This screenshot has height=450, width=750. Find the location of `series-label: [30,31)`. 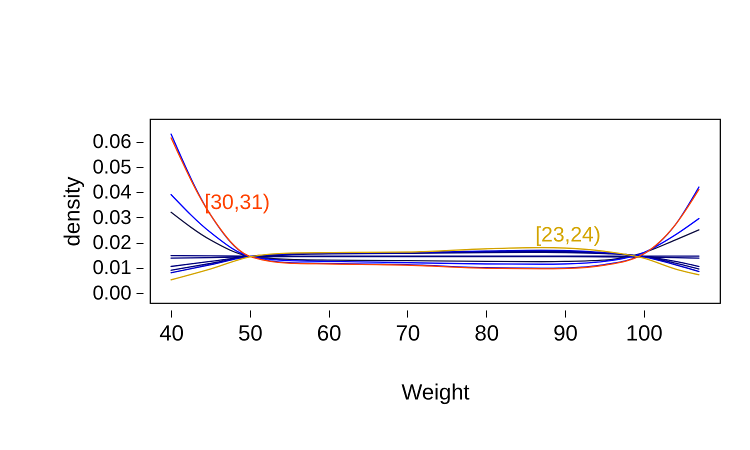

series-label: [30,31) is located at coordinates (237, 202).